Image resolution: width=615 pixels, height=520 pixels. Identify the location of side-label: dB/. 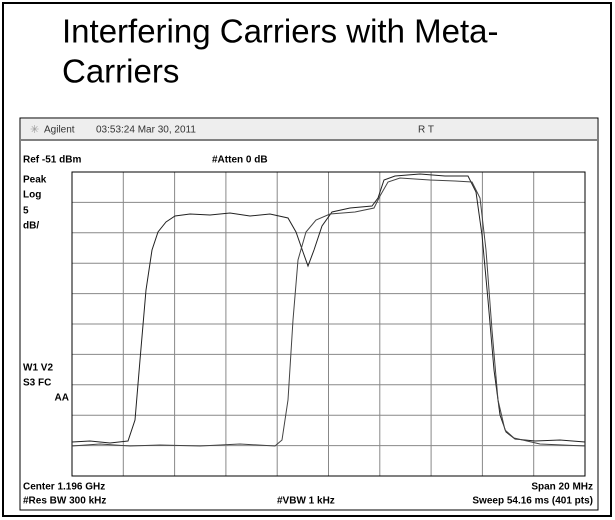
(31, 226).